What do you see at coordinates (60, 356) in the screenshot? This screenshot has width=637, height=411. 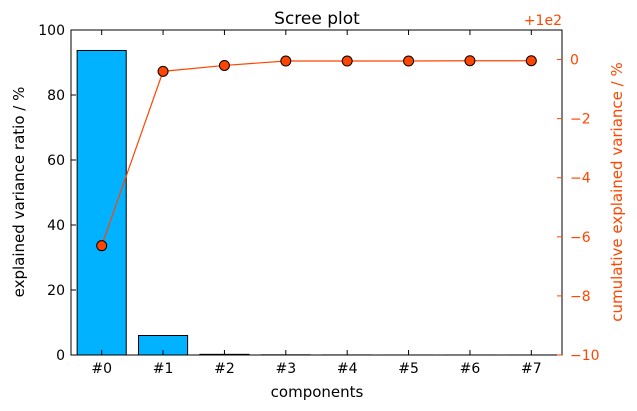 I see `y-tick-label-0: 0` at bounding box center [60, 356].